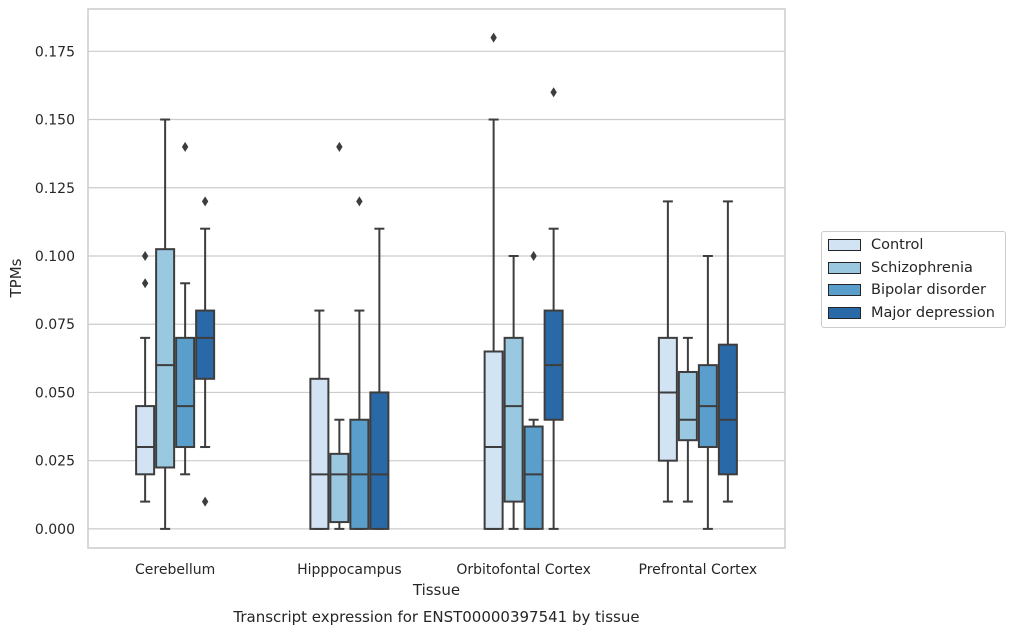 This screenshot has width=1017, height=634. What do you see at coordinates (698, 570) in the screenshot?
I see `x-tick-label: Prefrontal Cortex` at bounding box center [698, 570].